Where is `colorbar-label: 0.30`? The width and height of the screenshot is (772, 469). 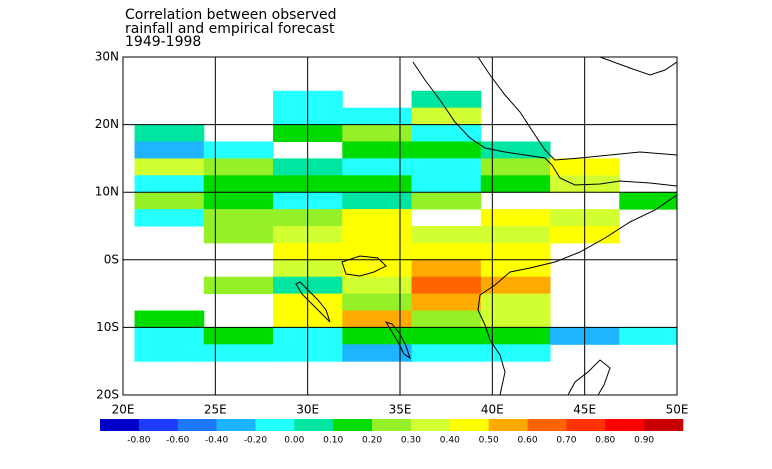 colorbar-label: 0.30 is located at coordinates (411, 441).